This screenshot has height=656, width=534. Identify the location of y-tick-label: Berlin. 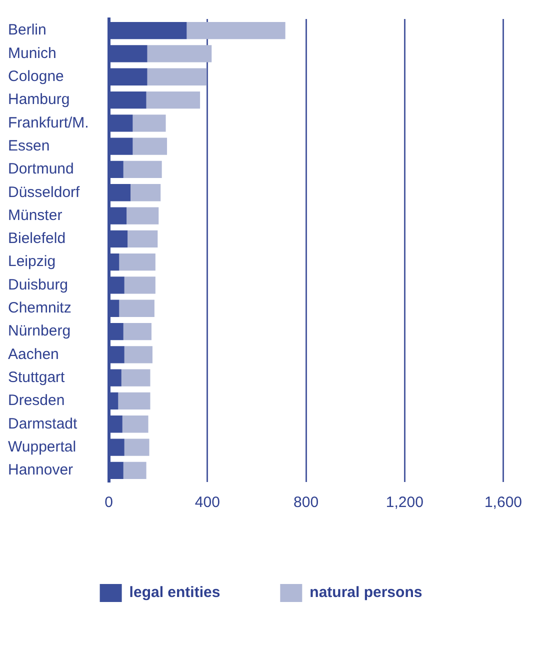
(27, 30).